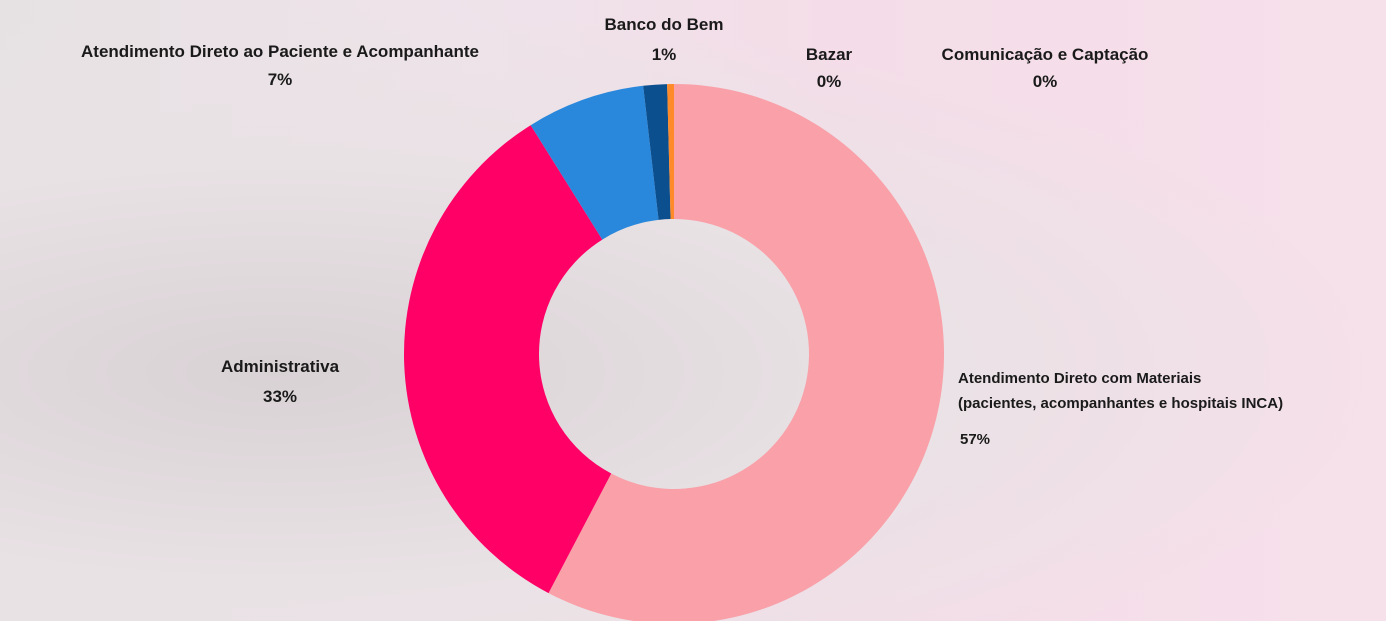 The image size is (1386, 621). I want to click on slice-label: Comunicação e Captação, so click(1045, 54).